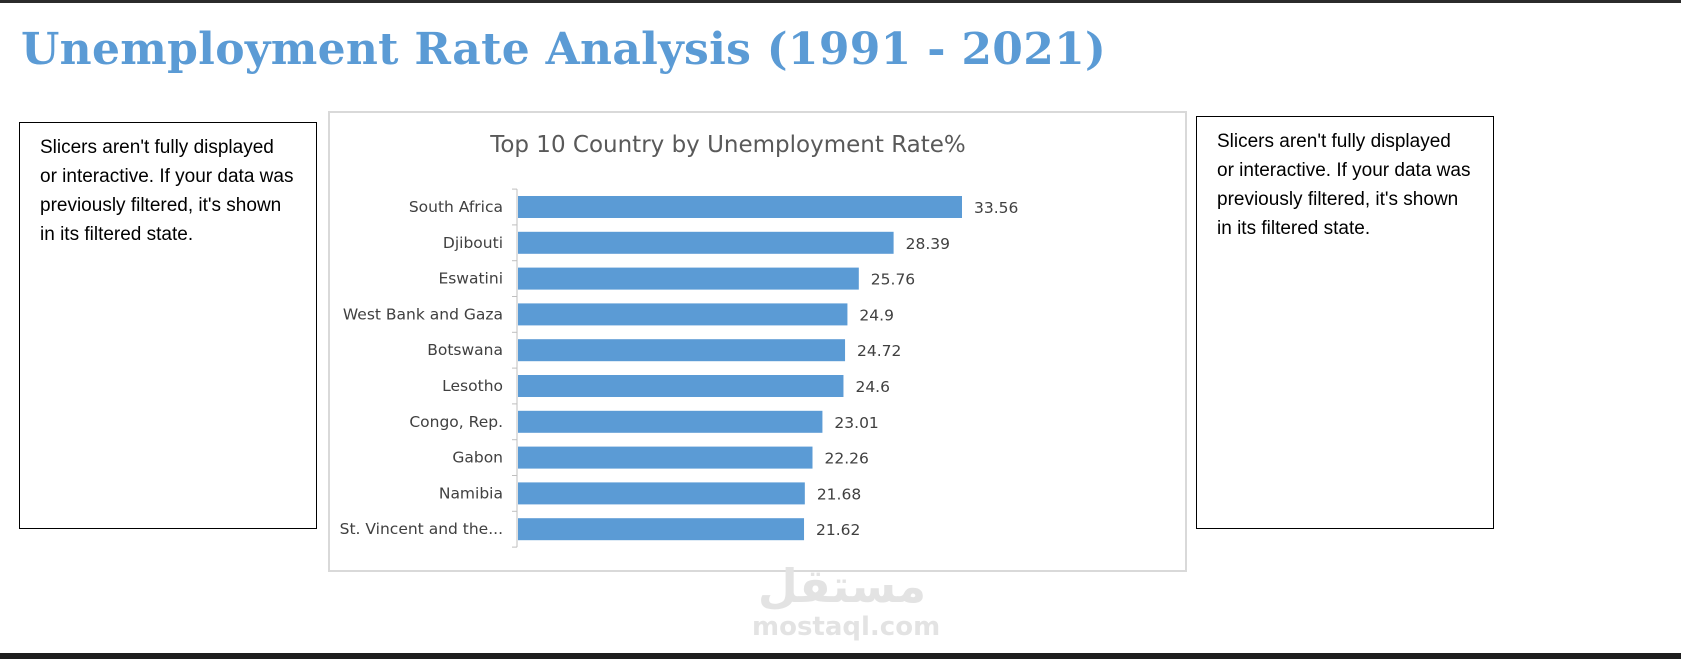 The height and width of the screenshot is (659, 1681). Describe the element at coordinates (465, 350) in the screenshot. I see `category-label: Botswana` at that location.